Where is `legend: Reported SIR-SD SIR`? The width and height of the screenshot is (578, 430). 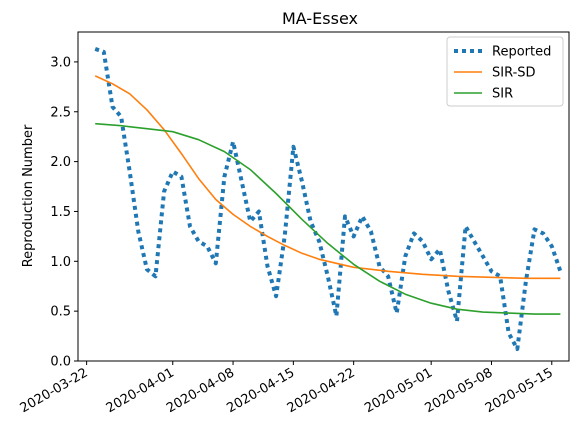
legend: Reported SIR-SD SIR is located at coordinates (505, 71).